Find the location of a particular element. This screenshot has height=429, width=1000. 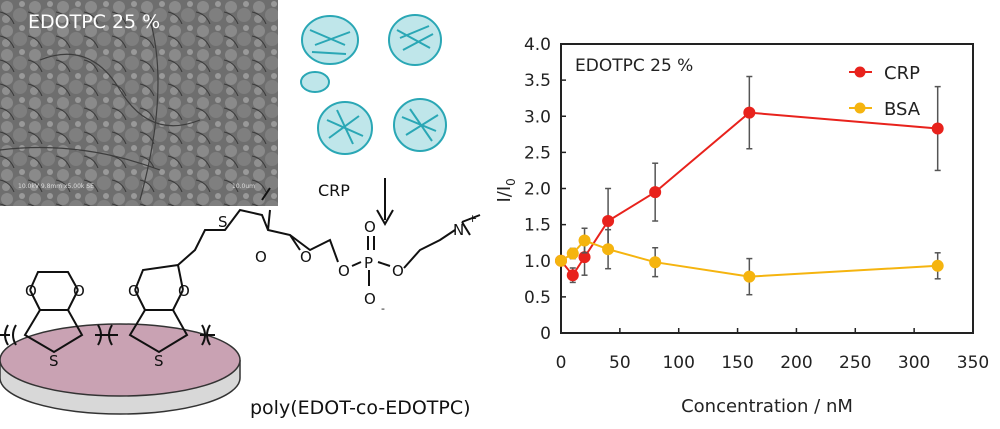

x-tick-label: 350 is located at coordinates (973, 363).